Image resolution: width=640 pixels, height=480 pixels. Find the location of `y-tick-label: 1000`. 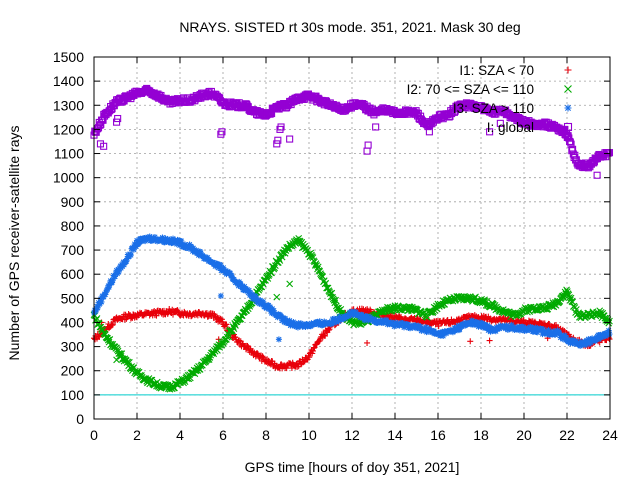

y-tick-label: 1000 is located at coordinates (68, 178).